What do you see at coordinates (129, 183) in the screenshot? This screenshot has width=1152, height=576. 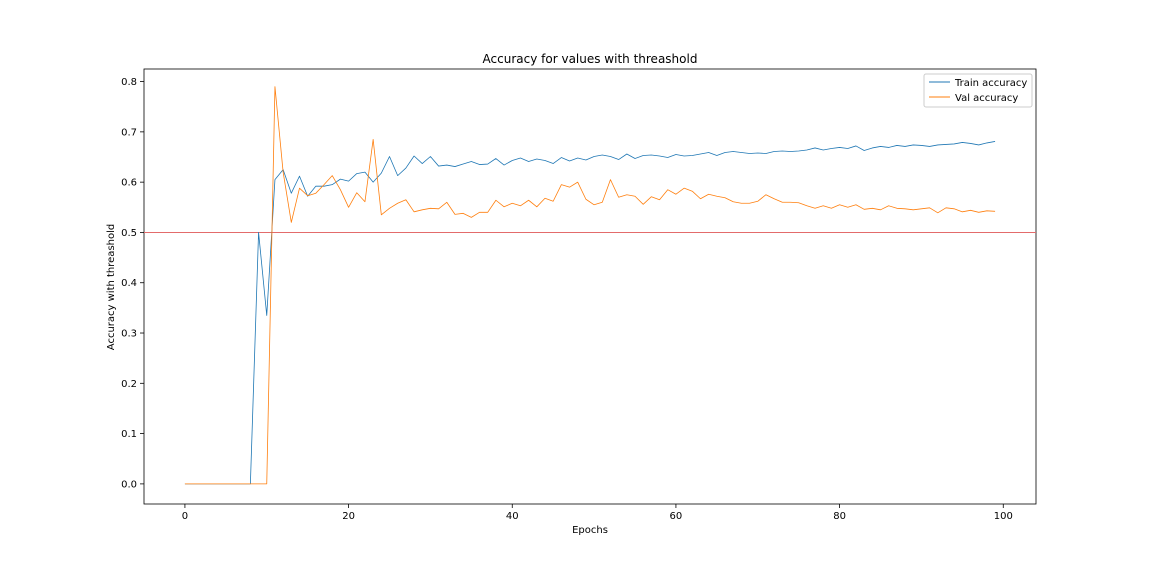 I see `y-tick-label: 0.6` at bounding box center [129, 183].